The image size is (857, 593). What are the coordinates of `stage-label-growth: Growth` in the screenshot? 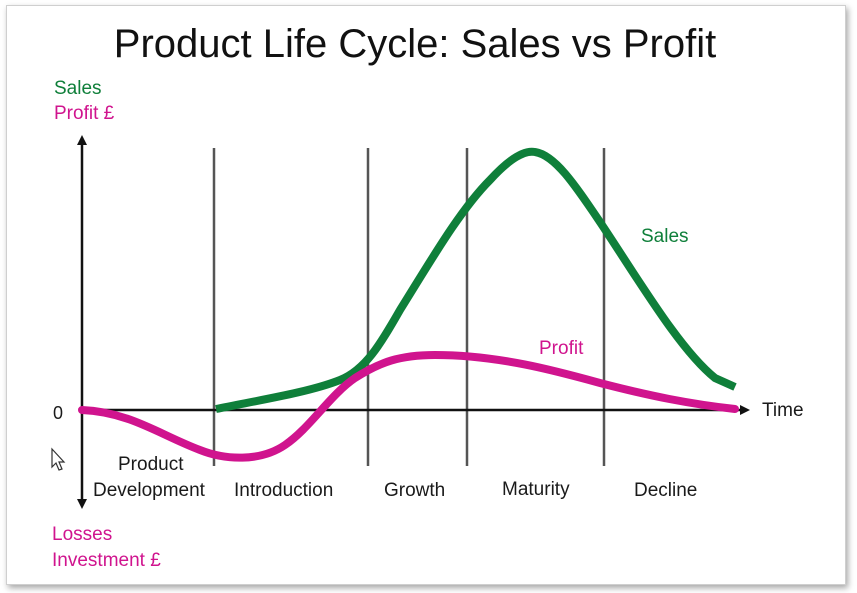 It's located at (415, 490).